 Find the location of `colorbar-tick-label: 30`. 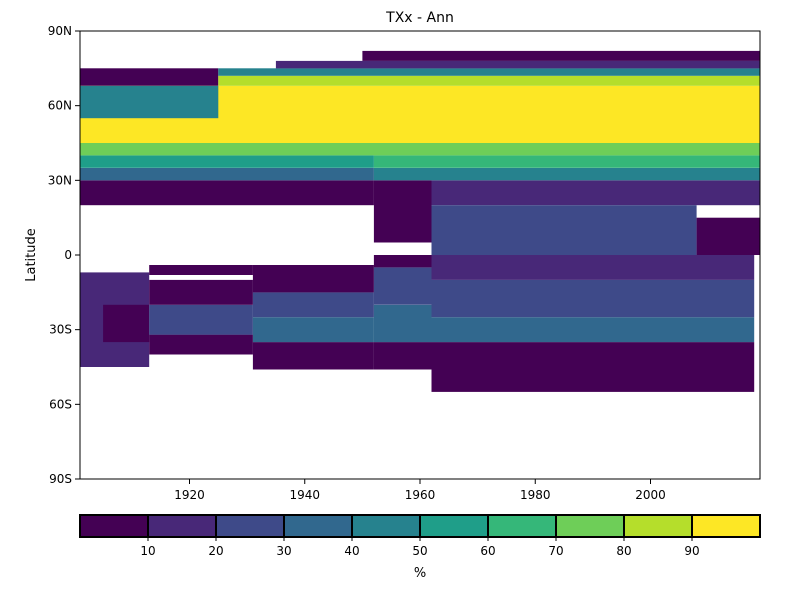

colorbar-tick-label: 30 is located at coordinates (283, 551).